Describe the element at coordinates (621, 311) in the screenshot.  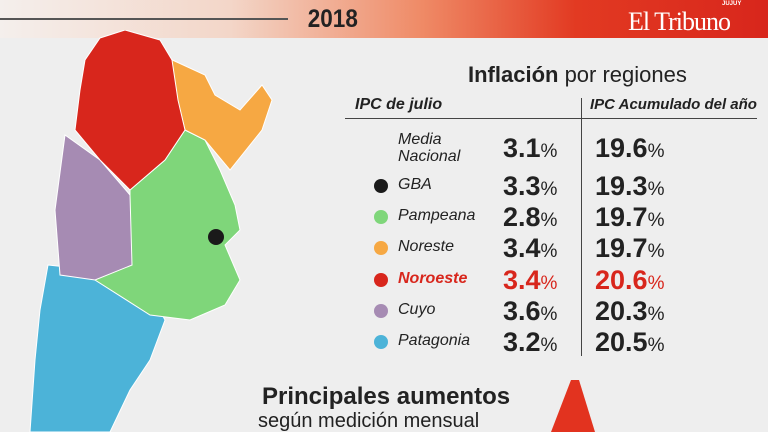
I see `annual-number: 20.3` at that location.